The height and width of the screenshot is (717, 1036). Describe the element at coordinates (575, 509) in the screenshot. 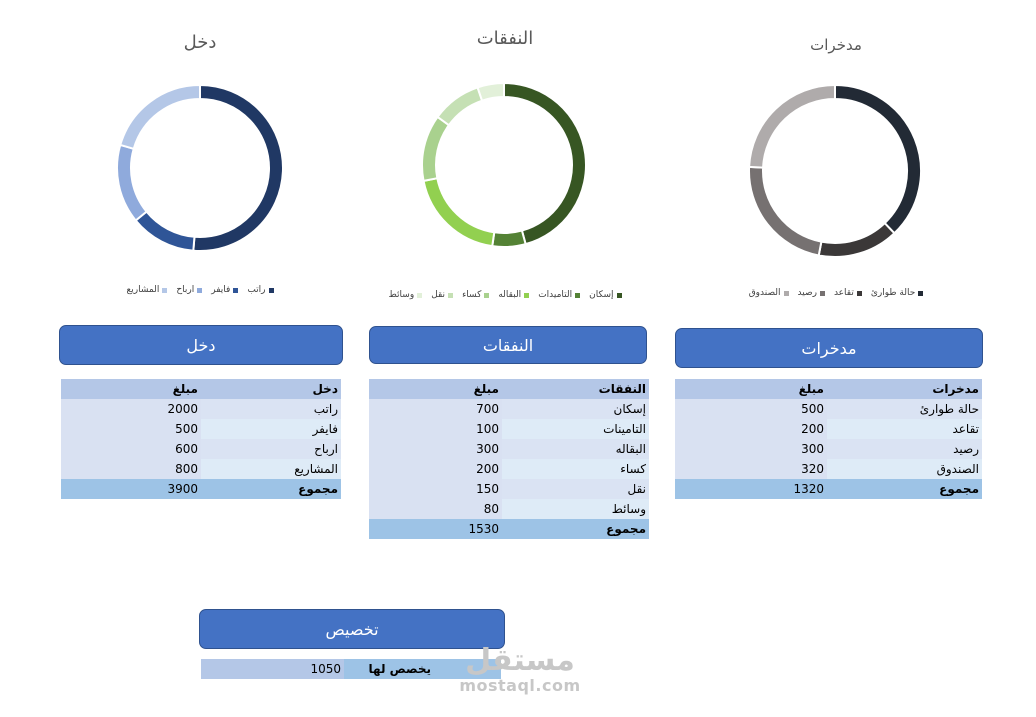

I see `row-name: وسائط` at that location.